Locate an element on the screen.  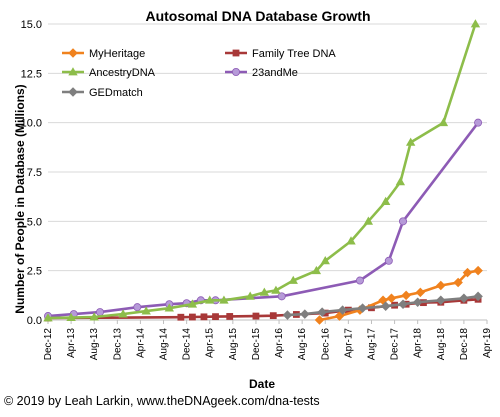
legend-item-family-tree-dna: Family Tree DNA is located at coordinates (280, 54).